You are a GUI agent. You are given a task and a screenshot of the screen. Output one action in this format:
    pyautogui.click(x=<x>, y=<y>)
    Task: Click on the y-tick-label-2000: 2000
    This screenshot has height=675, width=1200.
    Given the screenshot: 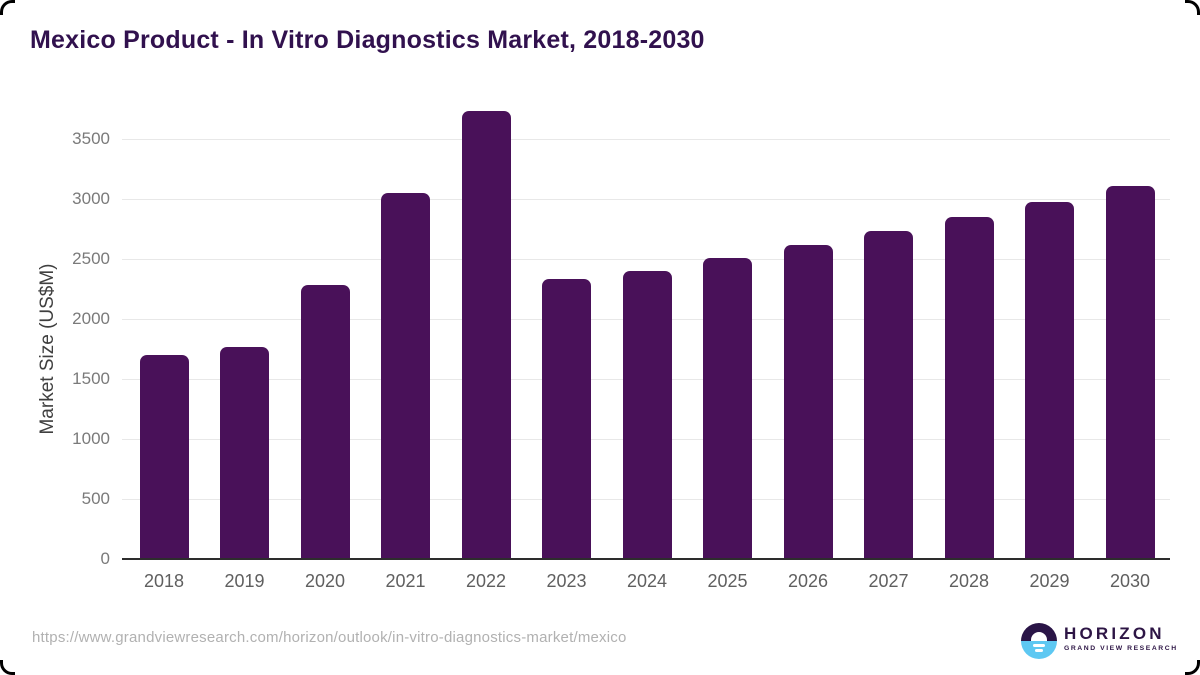 What is the action you would take?
    pyautogui.click(x=91, y=318)
    